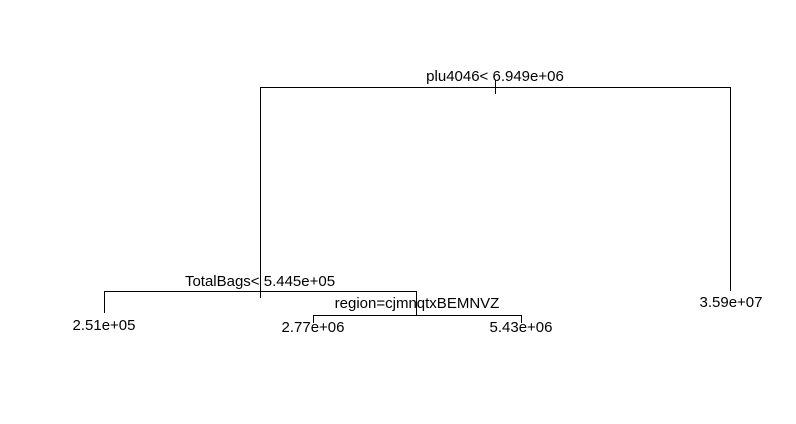 Image resolution: width=796 pixels, height=424 pixels. What do you see at coordinates (731, 302) in the screenshot?
I see `leaf-label: 3.59e+07` at bounding box center [731, 302].